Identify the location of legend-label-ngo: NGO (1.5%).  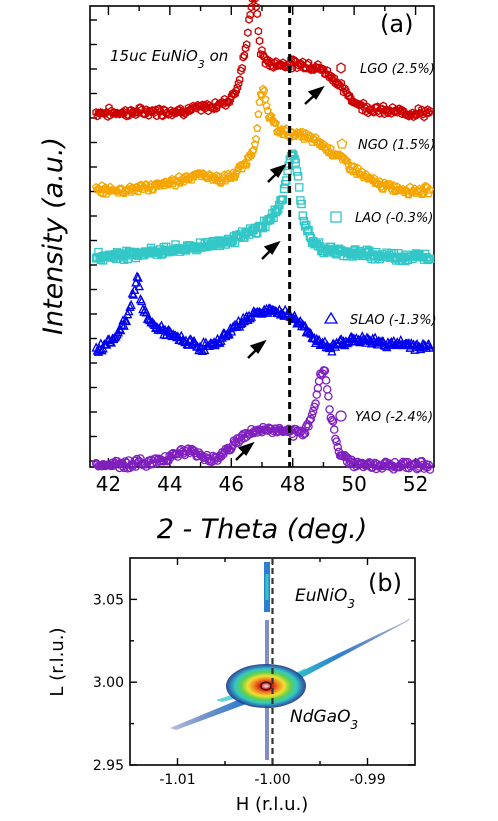
(396, 145).